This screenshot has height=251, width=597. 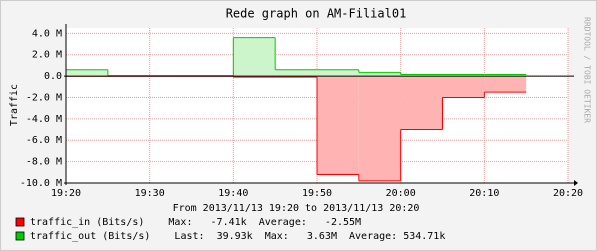 What do you see at coordinates (44, 97) in the screenshot?
I see `y-tick-label: -2.0 M` at bounding box center [44, 97].